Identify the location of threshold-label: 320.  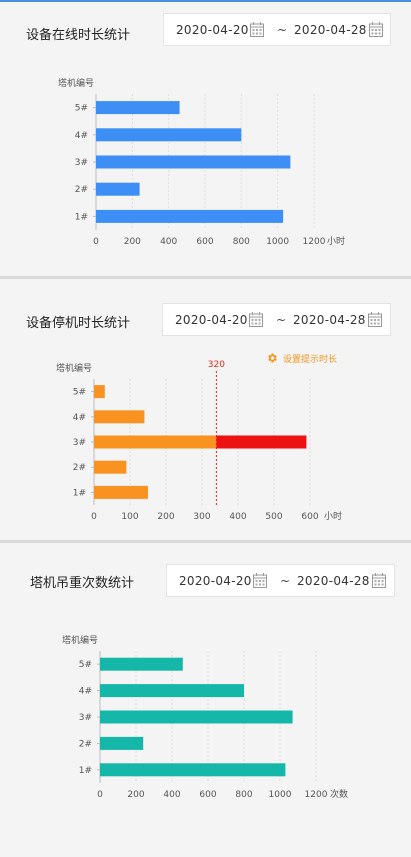
(216, 365).